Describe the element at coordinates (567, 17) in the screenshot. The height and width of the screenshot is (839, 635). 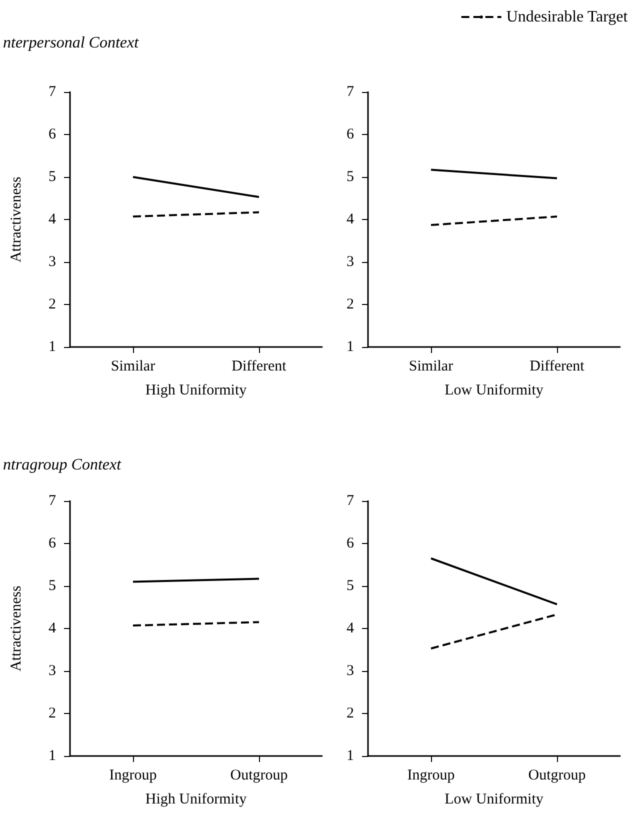
I see `legend-label: Undesirable Target` at that location.